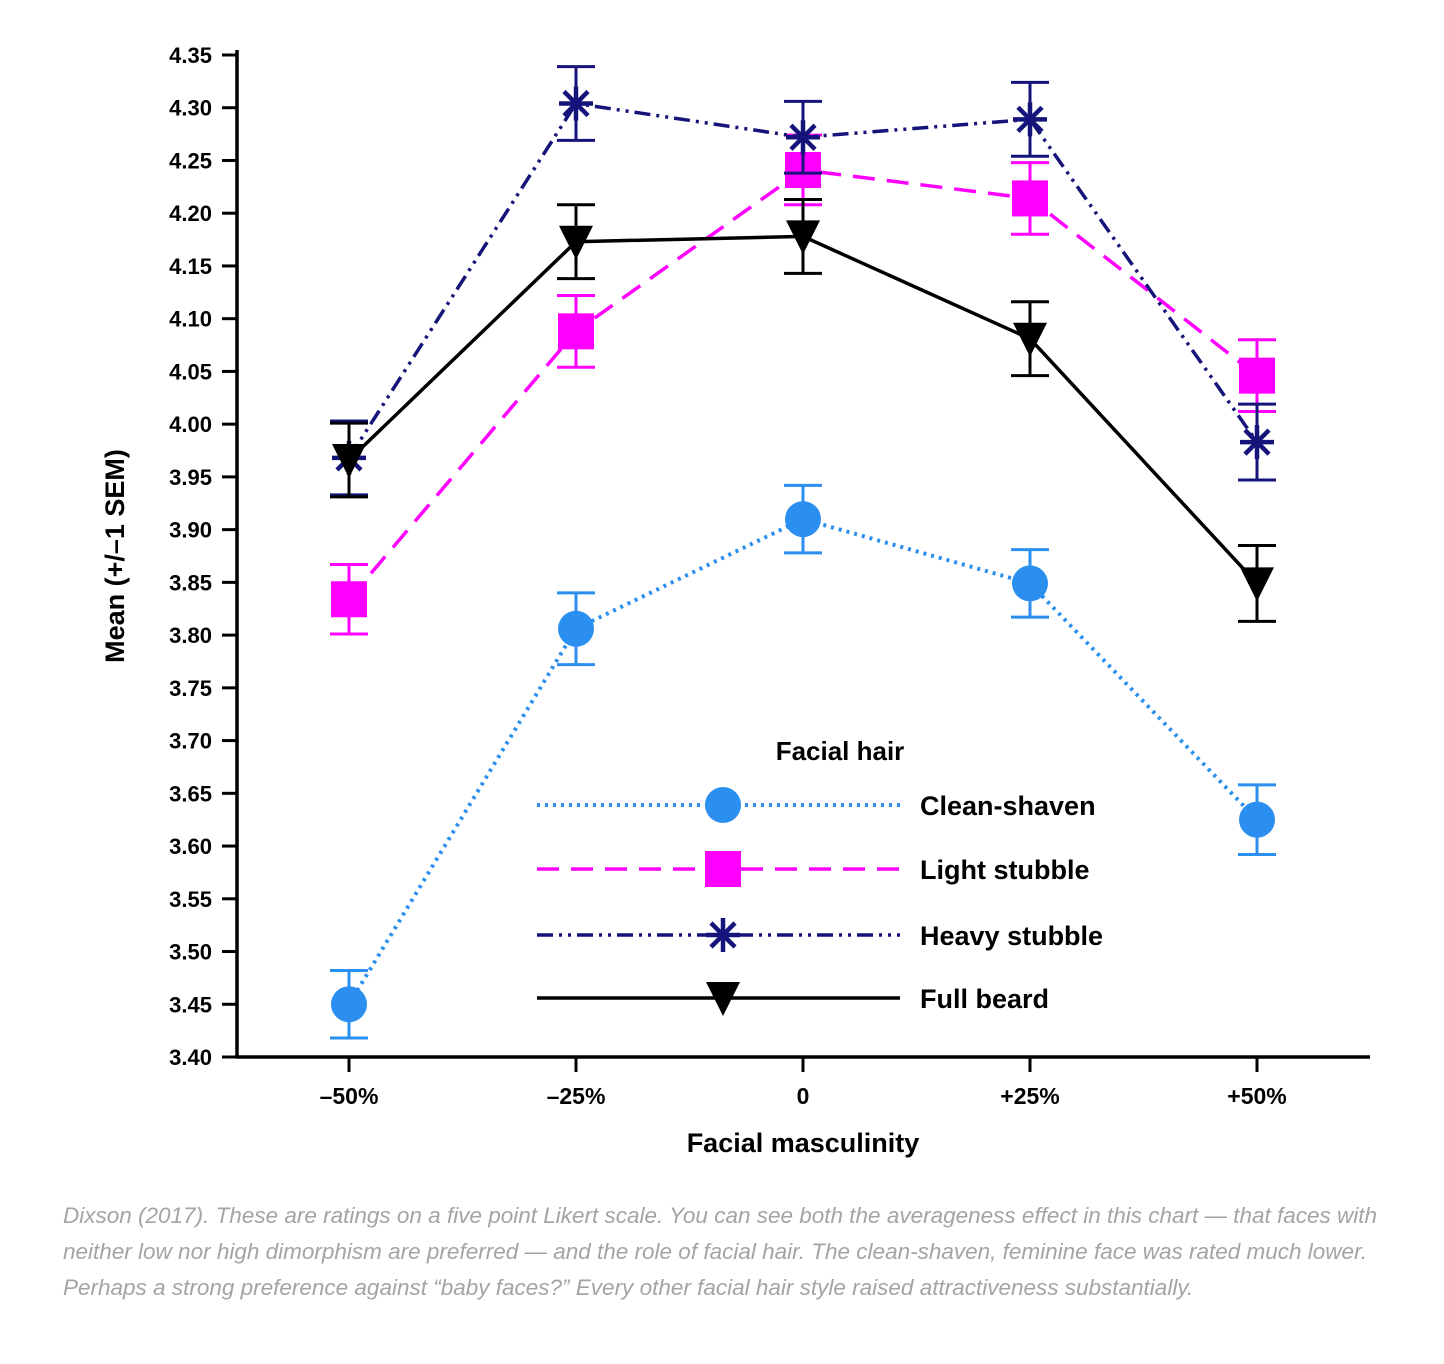  Describe the element at coordinates (190, 108) in the screenshot. I see `y-tick-label: 4.30` at that location.